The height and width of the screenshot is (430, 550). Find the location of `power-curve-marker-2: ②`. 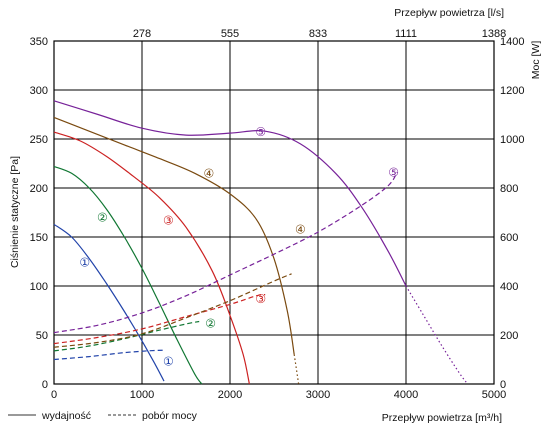

power-curve-marker-2: ② is located at coordinates (210, 323).